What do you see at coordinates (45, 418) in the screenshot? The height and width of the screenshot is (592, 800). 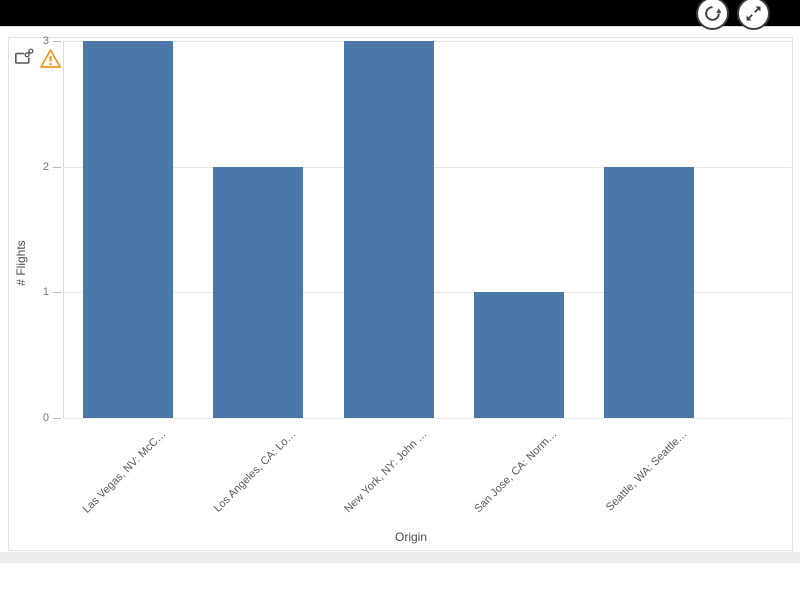 I see `y-tick-label: 0` at bounding box center [45, 418].